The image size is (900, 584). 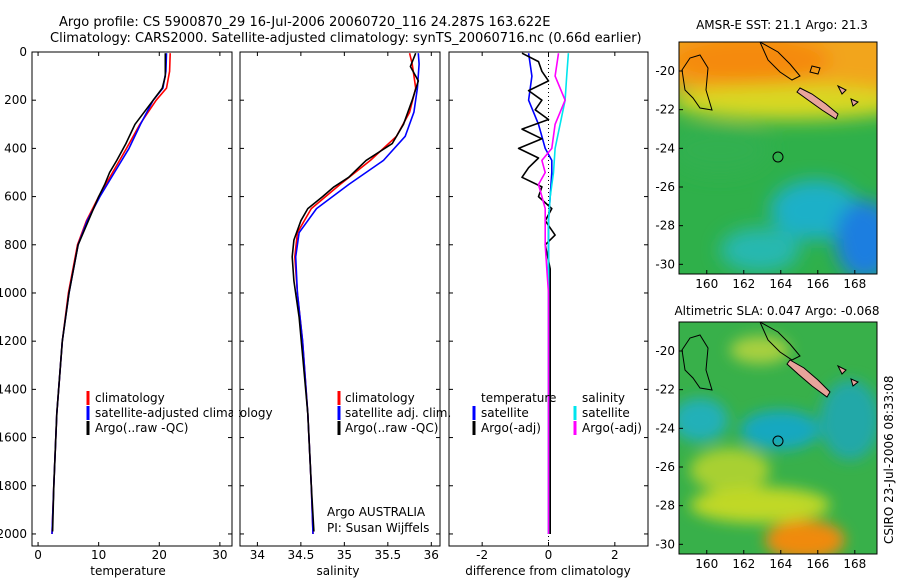 I want to click on x-tick-label: 10, so click(x=98, y=555).